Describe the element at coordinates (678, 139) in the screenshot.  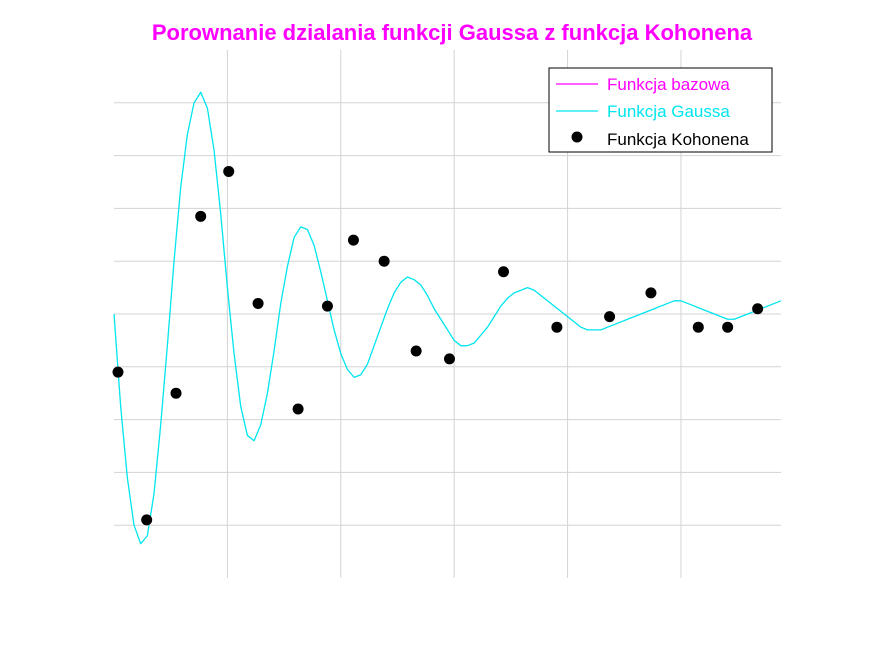
I see `legend-label-funkcja-kohonena: Funkcja Kohonena` at that location.